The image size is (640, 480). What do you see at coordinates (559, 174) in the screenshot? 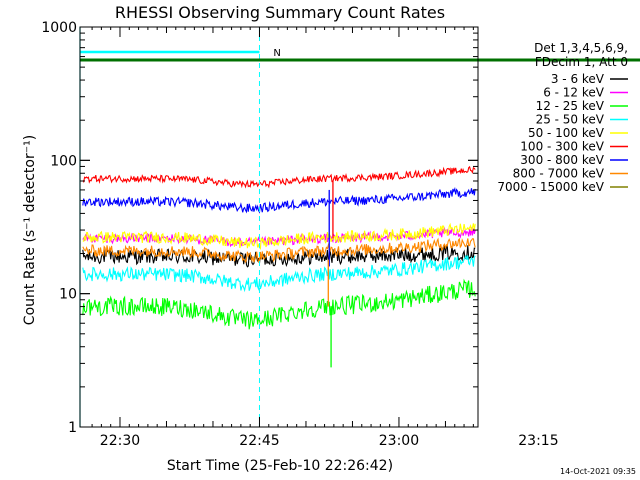
I see `legend-label-7: 800 - 7000 keV` at bounding box center [559, 174].